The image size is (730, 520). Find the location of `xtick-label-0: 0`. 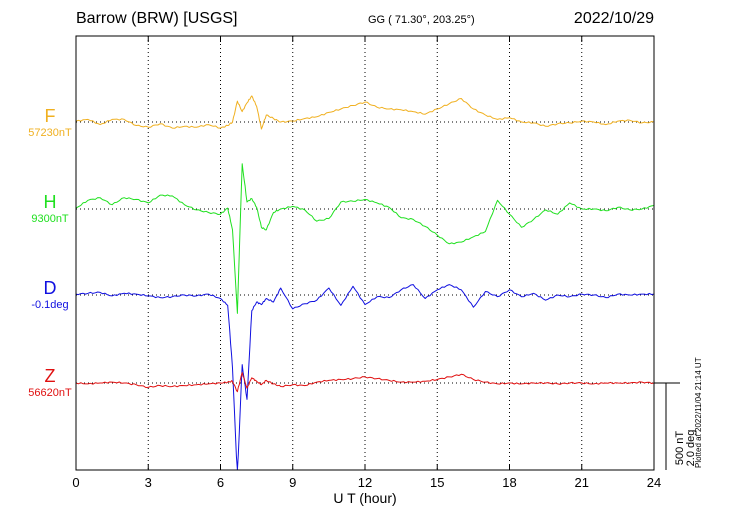

xtick-label-0: 0 is located at coordinates (75, 482).